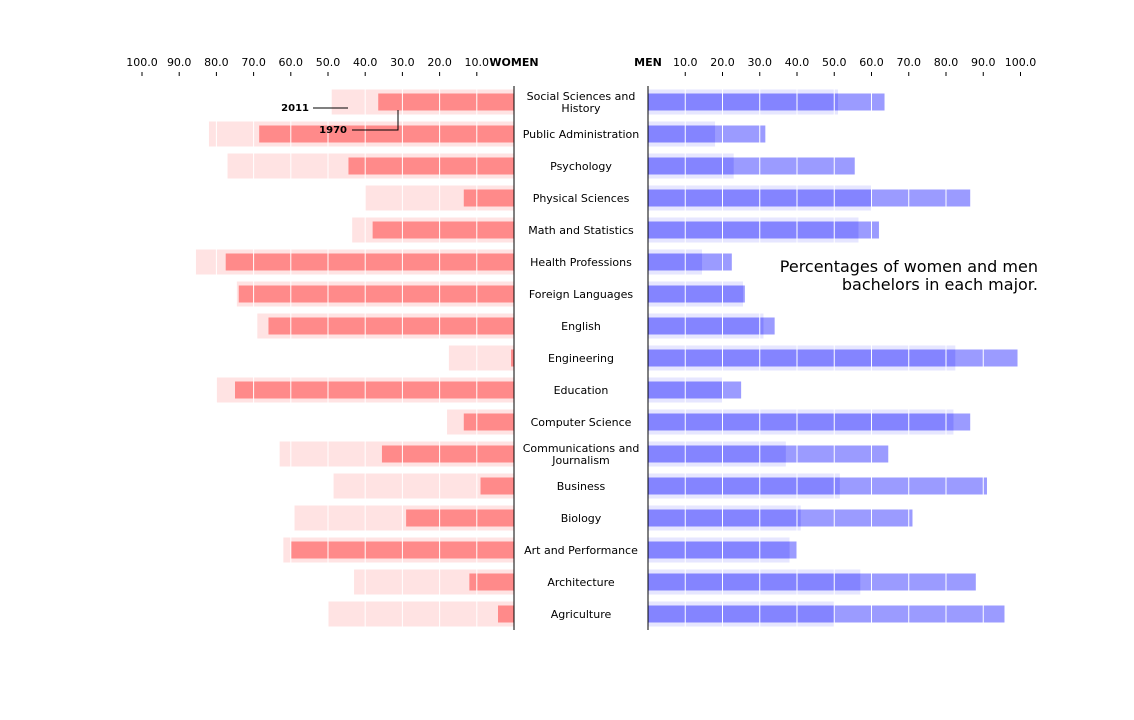  What do you see at coordinates (909, 62) in the screenshot?
I see `men-tick-label: 70.0` at bounding box center [909, 62].